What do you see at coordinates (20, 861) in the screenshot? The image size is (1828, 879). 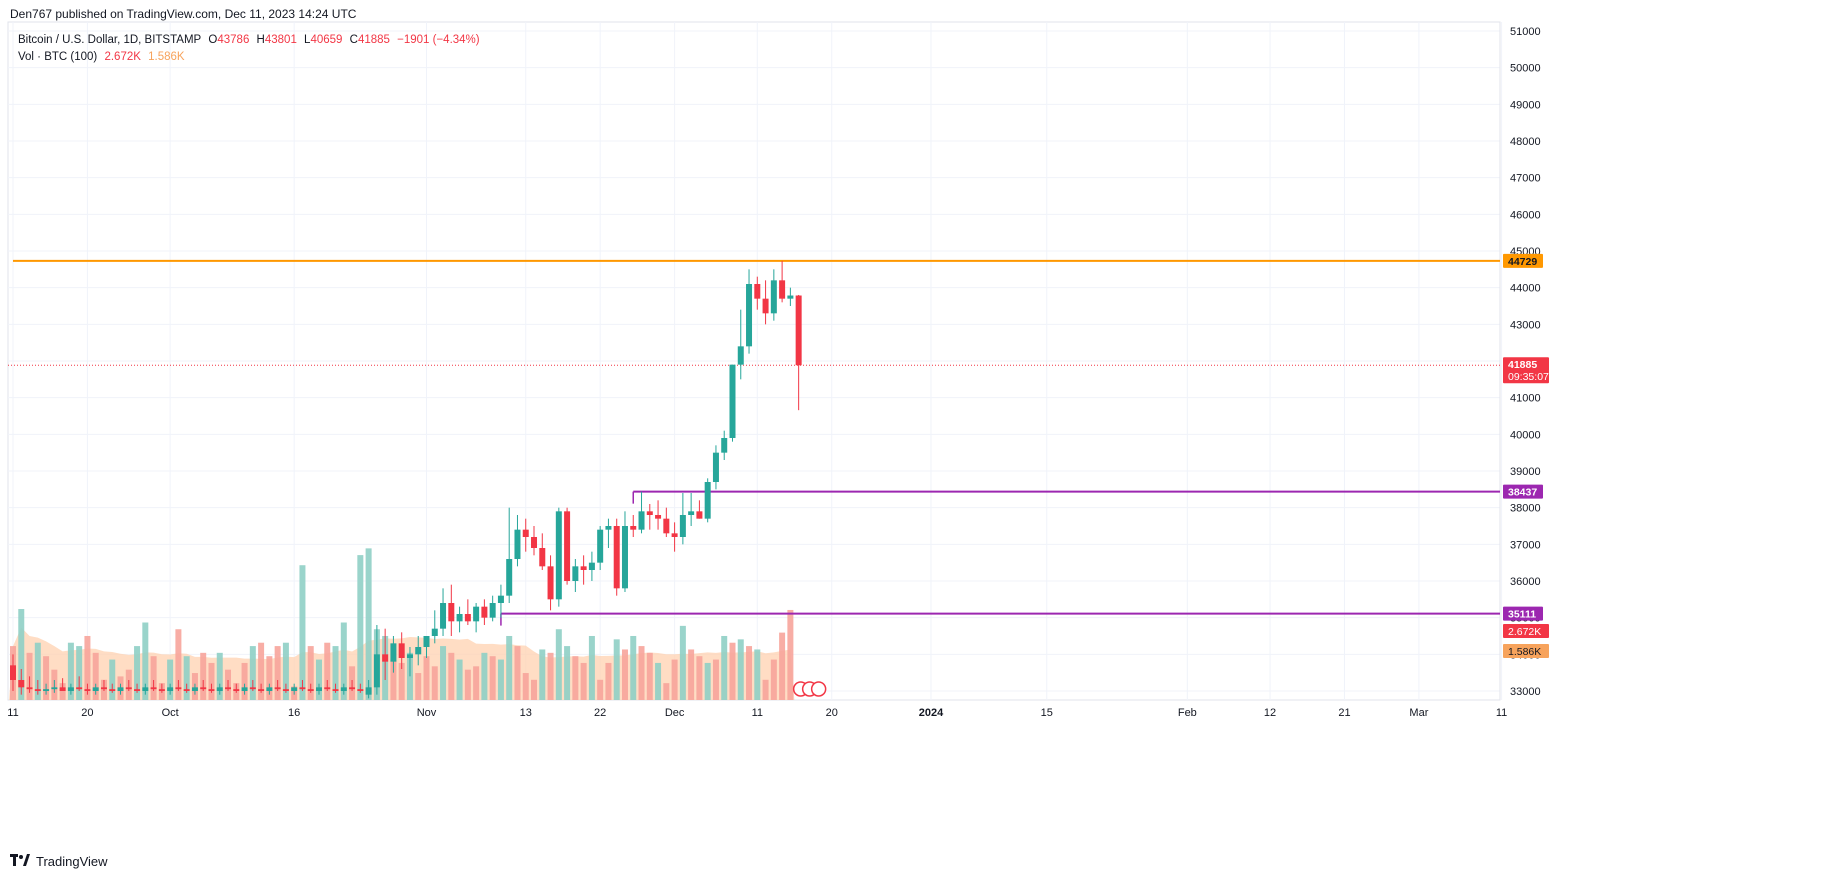 I see `tradingview-logo-icon` at bounding box center [20, 861].